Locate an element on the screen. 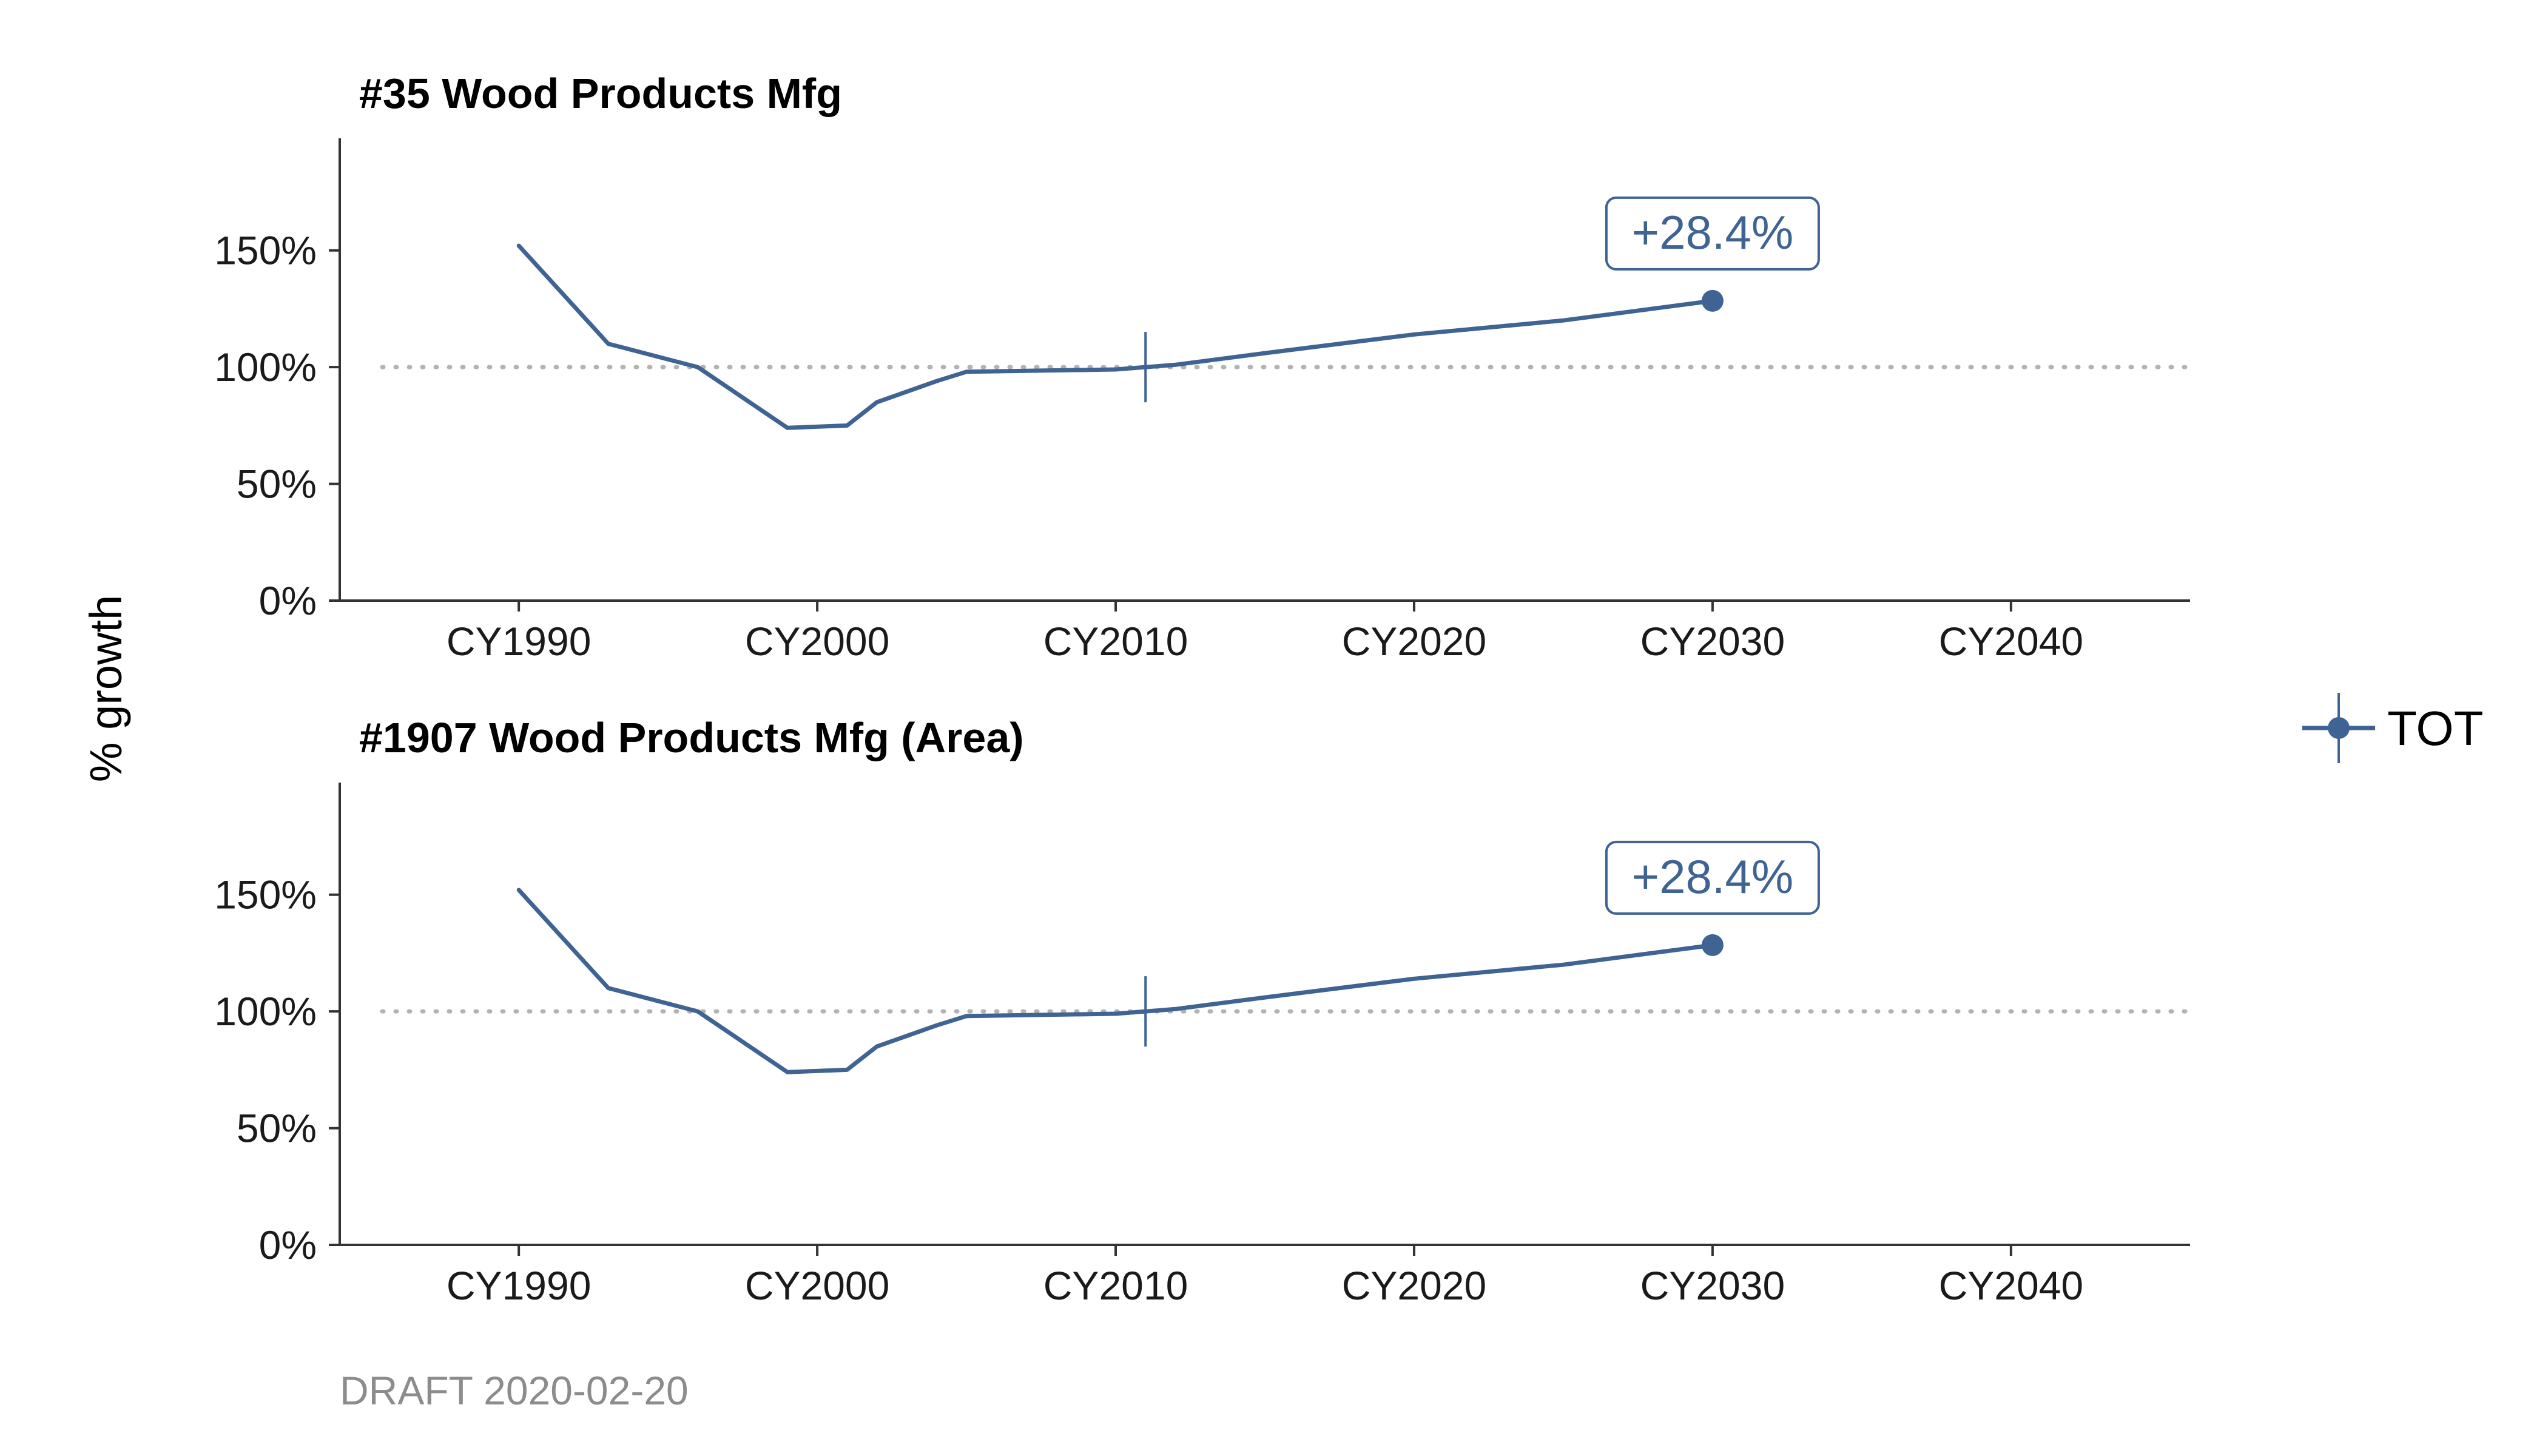  legend-label: TOT is located at coordinates (2435, 728).